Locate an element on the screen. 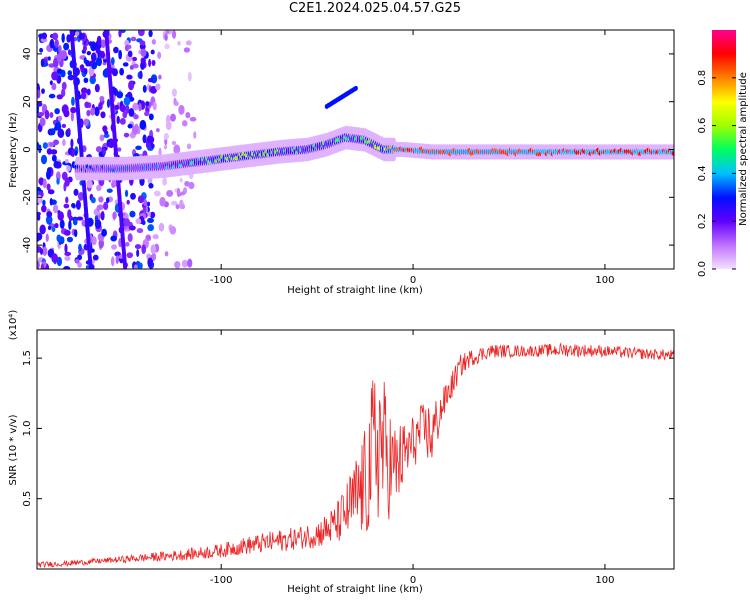 The image size is (750, 600). heatmap-y-tick-label: -40 is located at coordinates (27, 245).